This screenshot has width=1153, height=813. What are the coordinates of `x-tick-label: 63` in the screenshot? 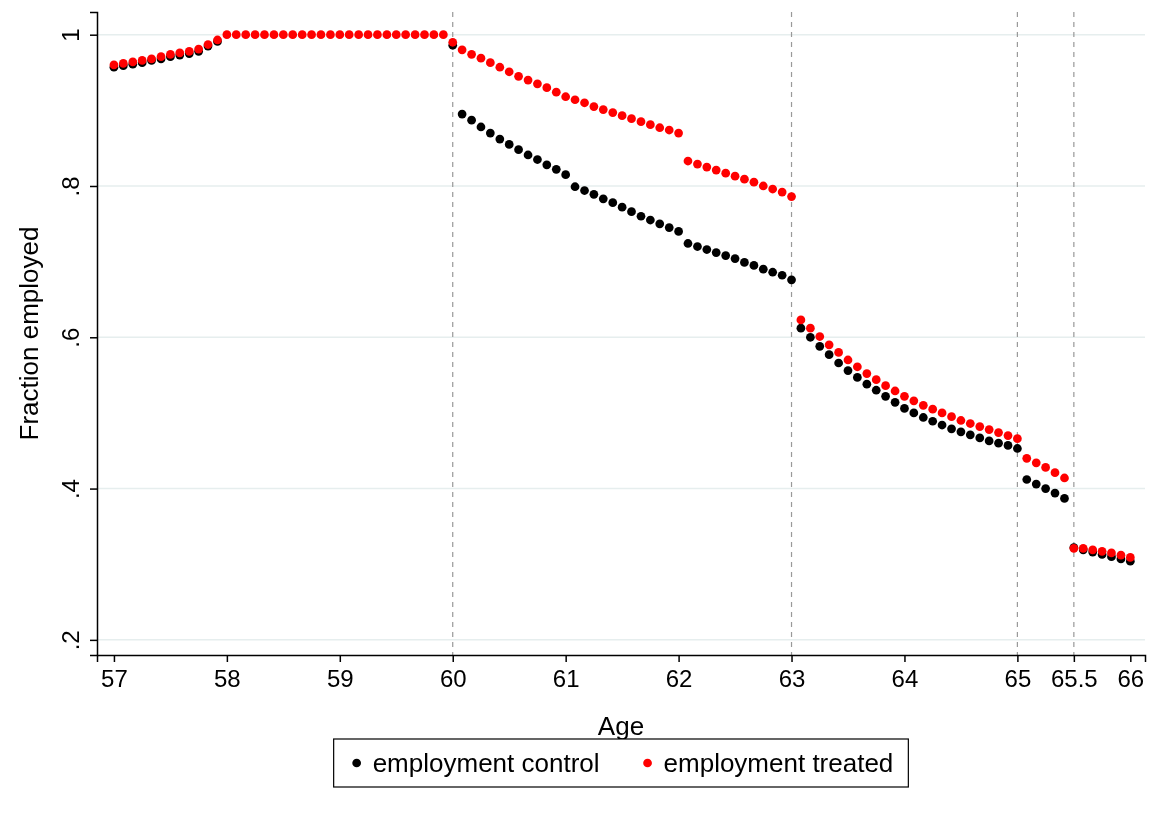 It's located at (792, 678).